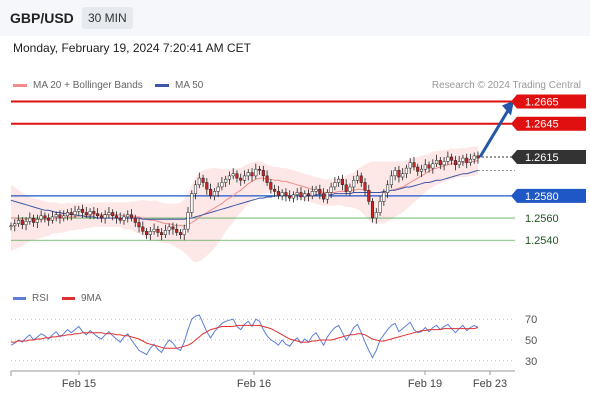  I want to click on rsi-9ma-line, so click(245, 336).